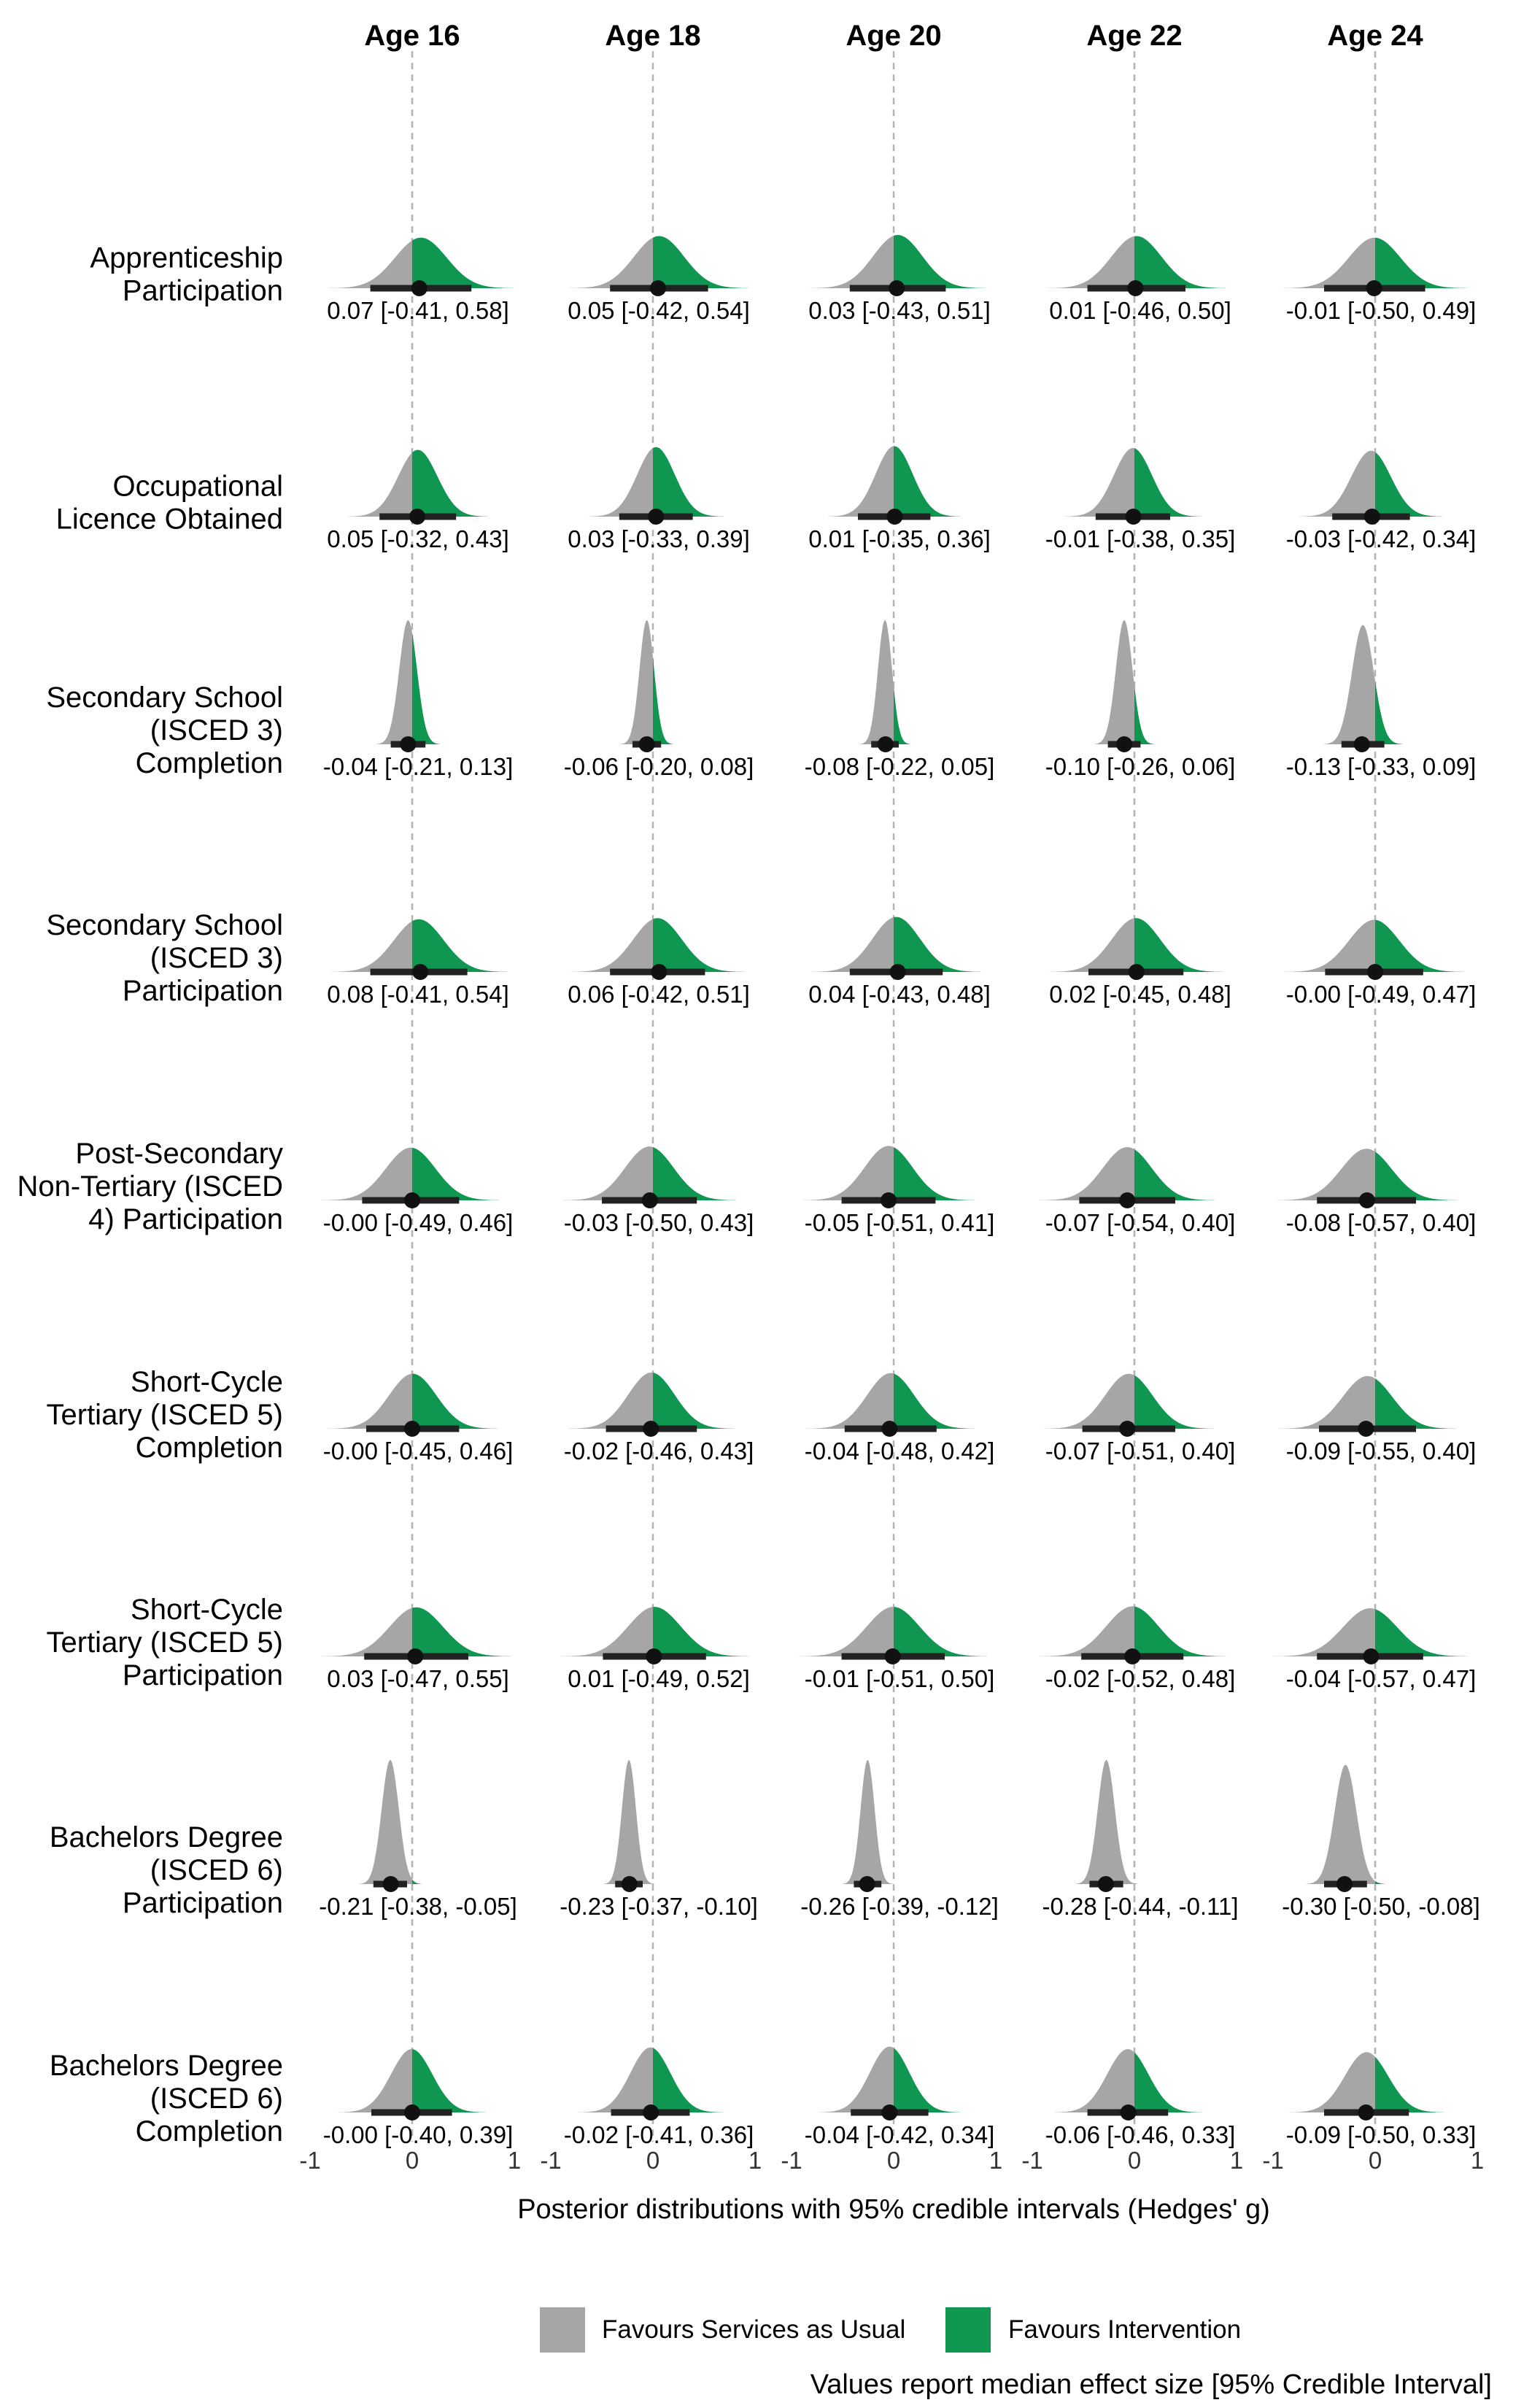 The height and width of the screenshot is (2408, 1532). Describe the element at coordinates (418, 1678) in the screenshot. I see `median-ci-label: 0.03 [-0.47, 0.55]` at that location.